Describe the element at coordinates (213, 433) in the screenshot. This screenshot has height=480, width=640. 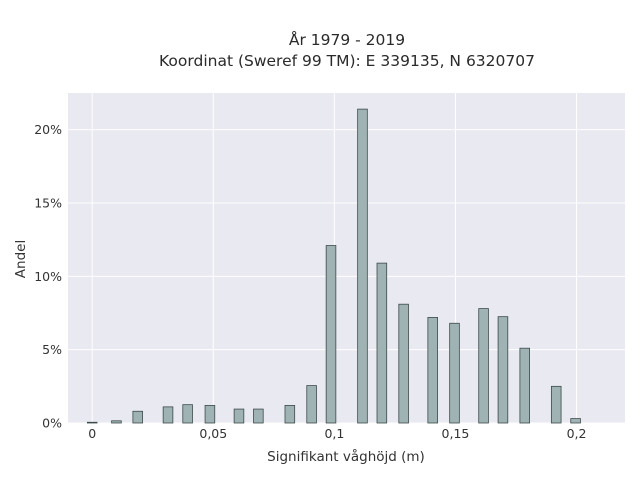
I see `x-tick-label: 0,05` at that location.